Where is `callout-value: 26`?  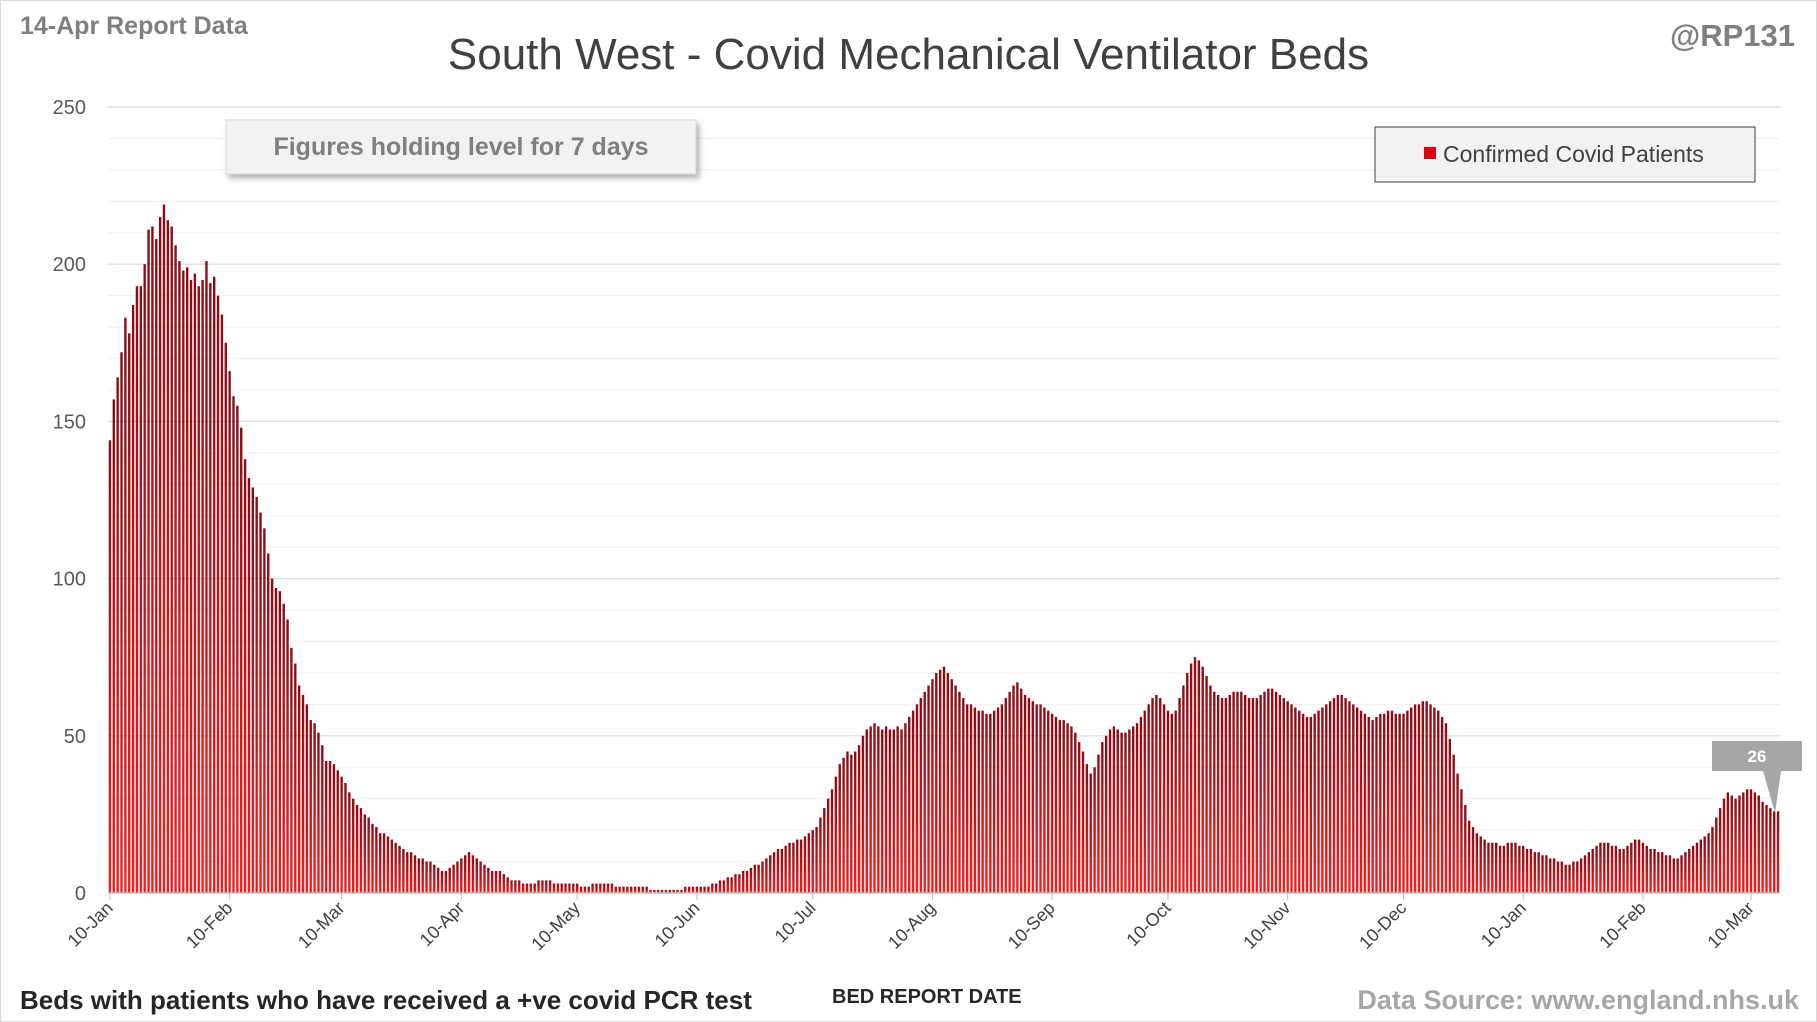 callout-value: 26 is located at coordinates (1757, 756).